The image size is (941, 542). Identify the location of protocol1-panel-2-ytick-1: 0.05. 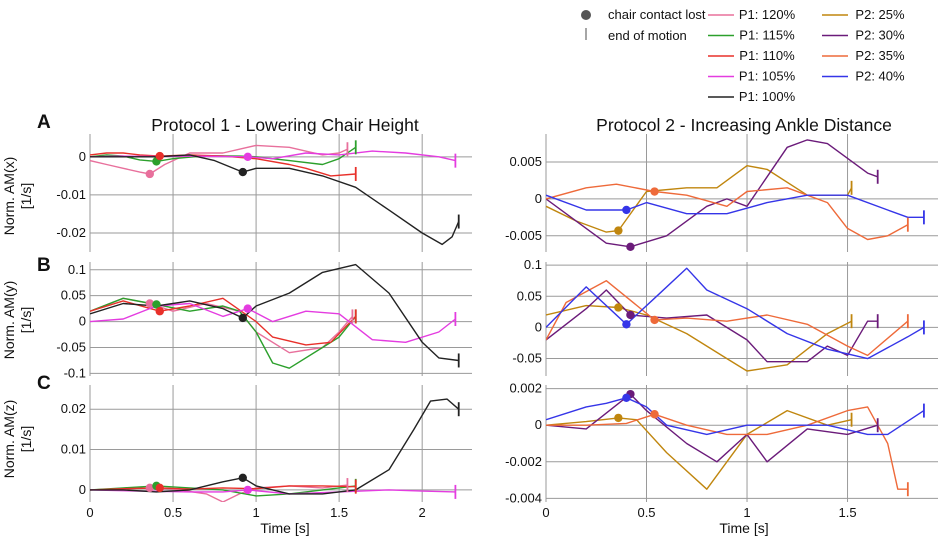
(73, 295).